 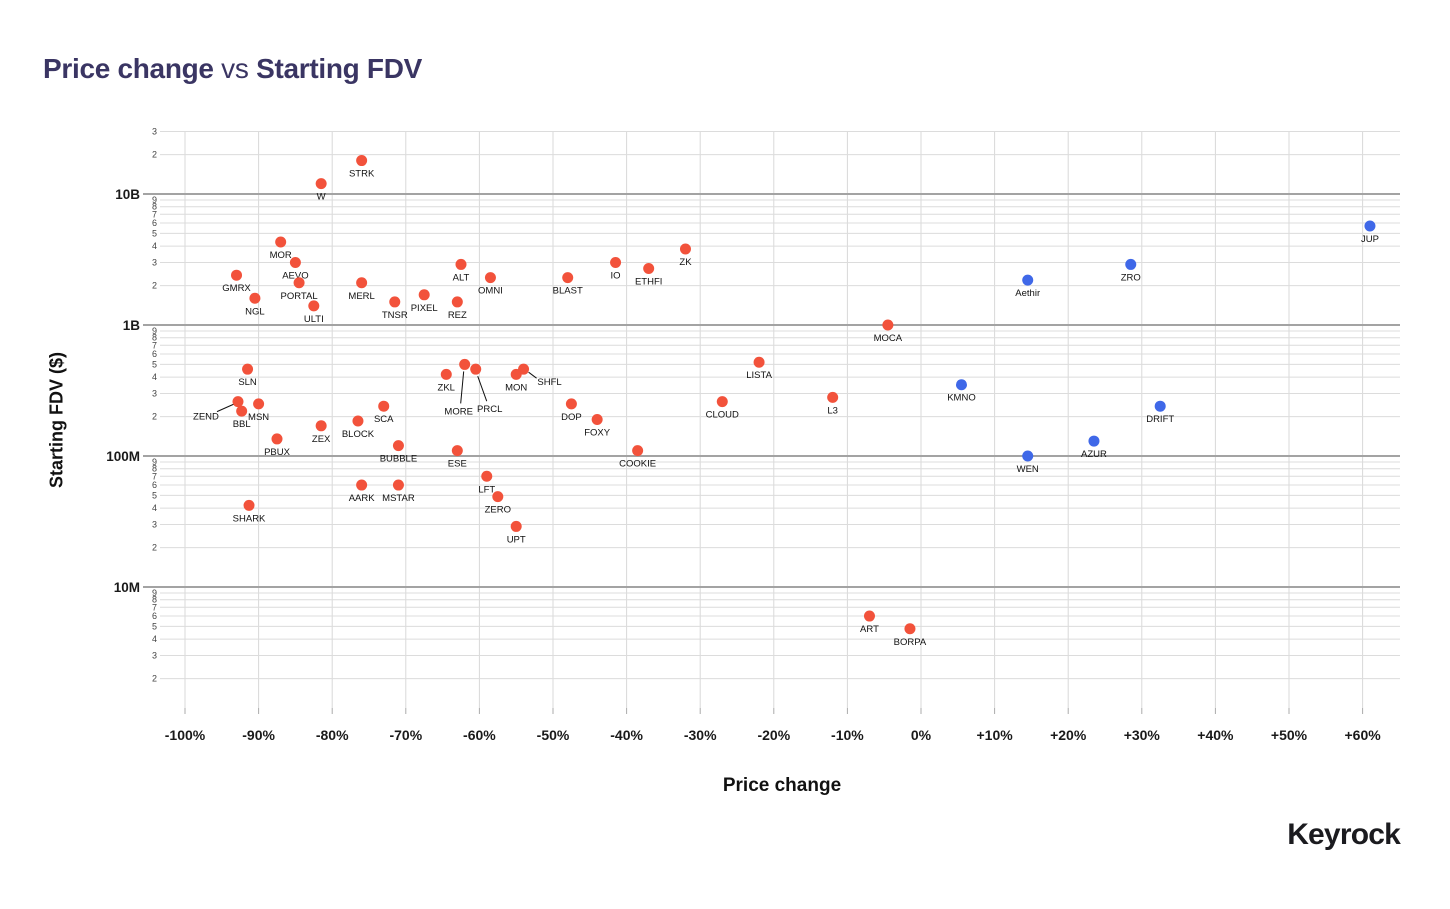 What do you see at coordinates (127, 194) in the screenshot?
I see `y-major-label: 10B` at bounding box center [127, 194].